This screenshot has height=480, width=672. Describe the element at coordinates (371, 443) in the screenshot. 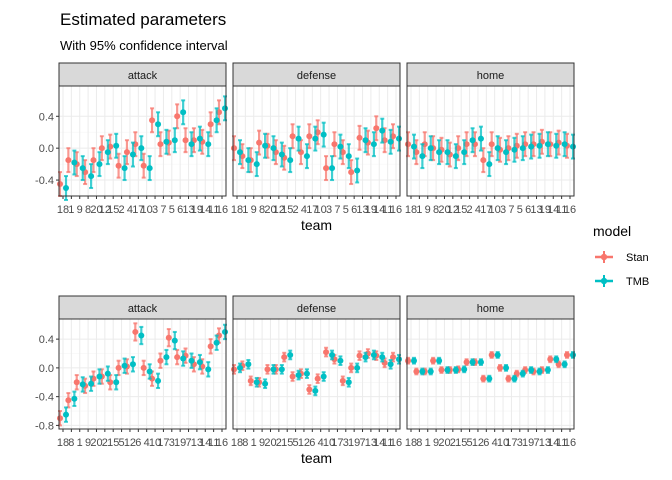

I see `x-tick-label: 13` at that location.